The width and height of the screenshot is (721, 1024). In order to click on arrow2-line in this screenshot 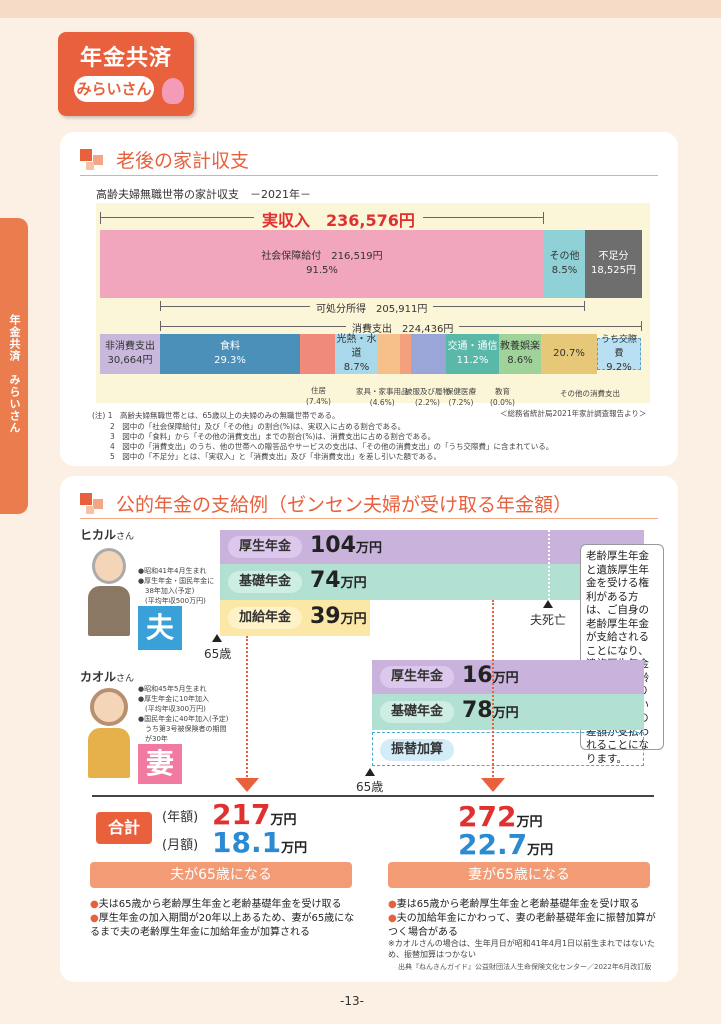, I will do `click(493, 690)`.